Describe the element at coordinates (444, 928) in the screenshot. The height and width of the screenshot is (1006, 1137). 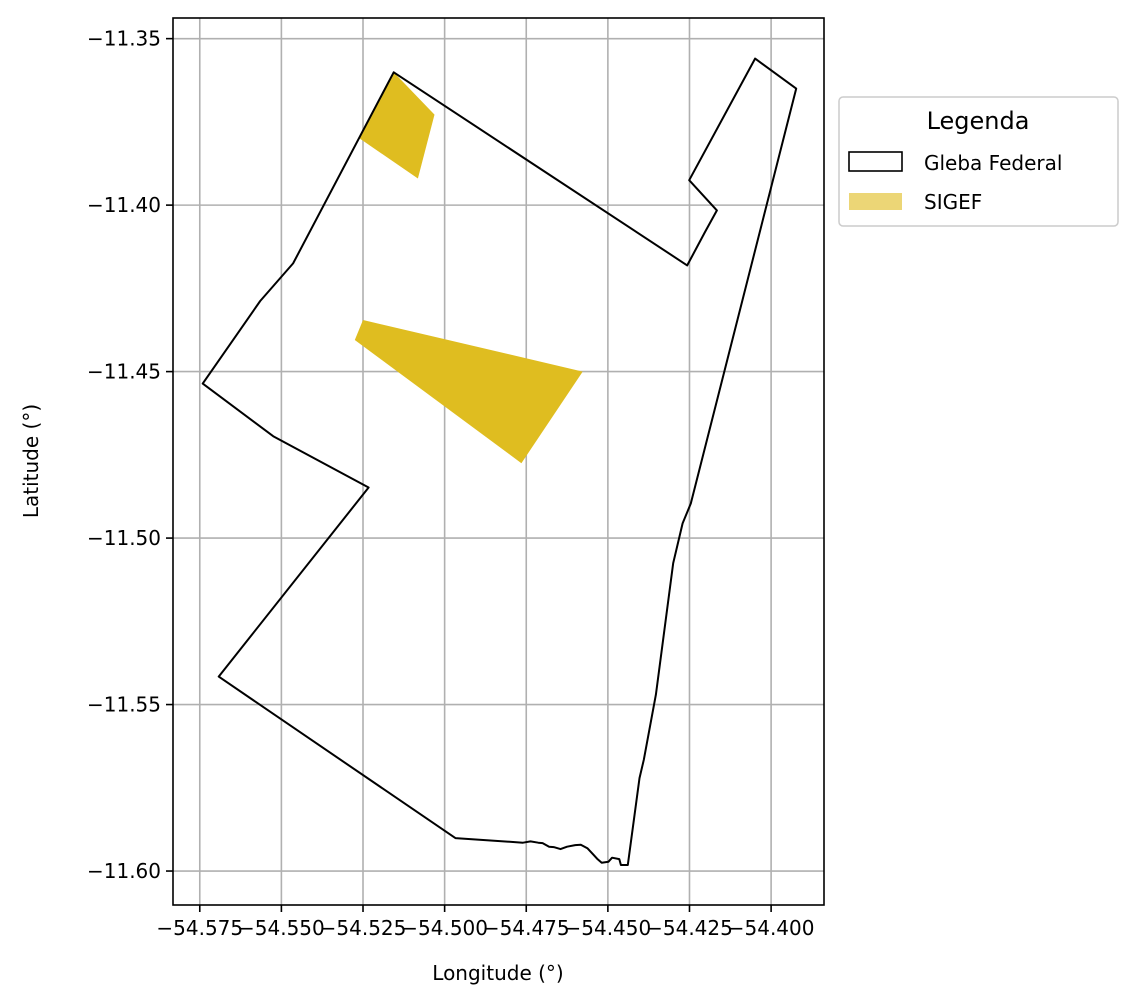
I see `x-tick-label-3: −54.500` at that location.